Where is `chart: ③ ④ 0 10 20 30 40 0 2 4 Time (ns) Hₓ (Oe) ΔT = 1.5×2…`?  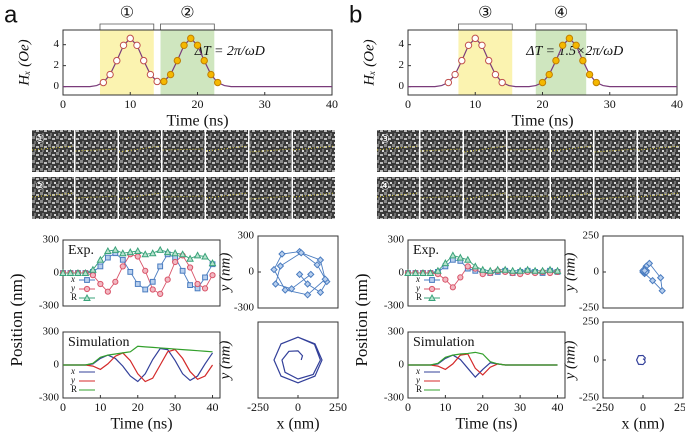 chart: ③ ④ 0 10 20 30 40 0 2 4 Time (ns) Hₓ (Oe) ΔT = 1.5×2… is located at coordinates (522, 67).